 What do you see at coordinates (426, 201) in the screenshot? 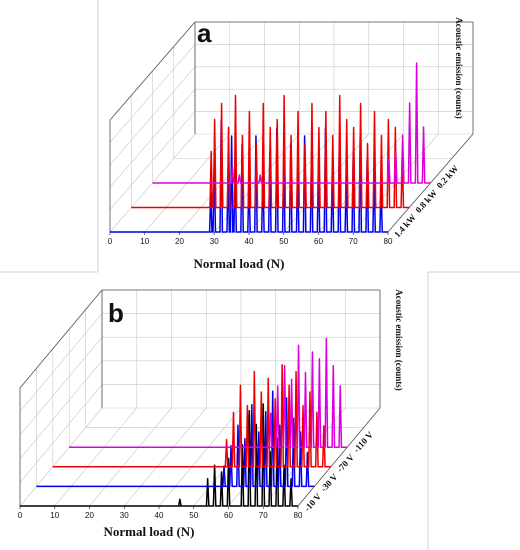
I see `depth-tick-label: 0.8 kW` at bounding box center [426, 201].